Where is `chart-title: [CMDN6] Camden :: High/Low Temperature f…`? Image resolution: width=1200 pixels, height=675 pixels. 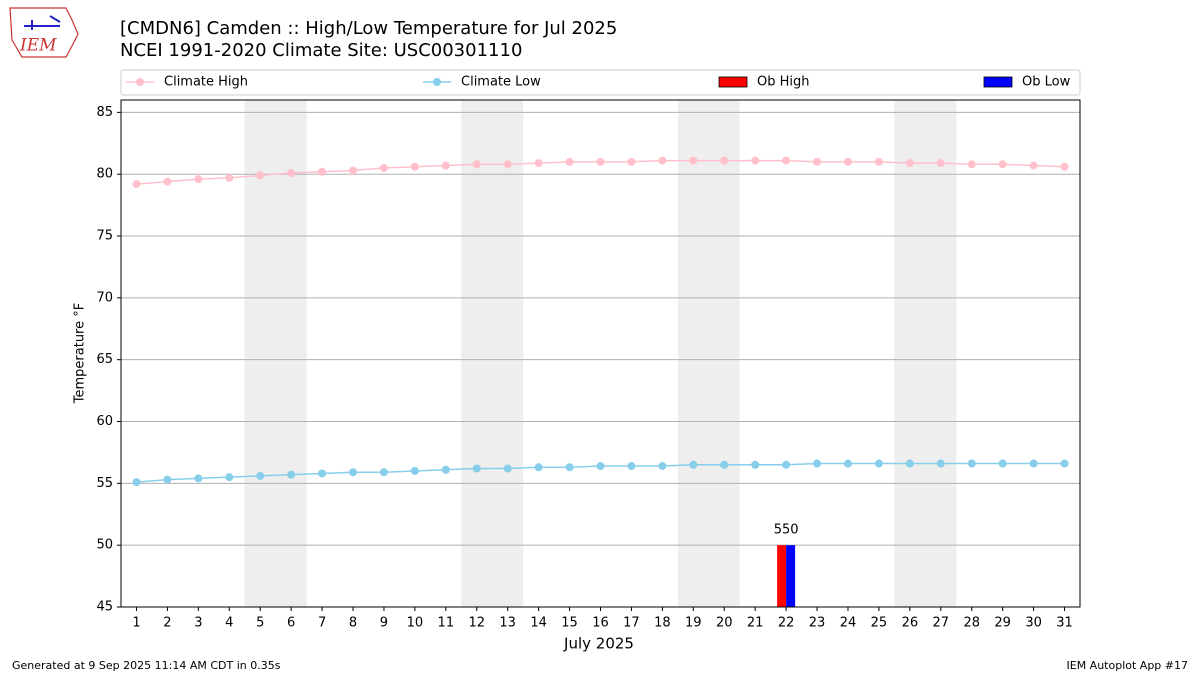 chart-title: [CMDN6] Camden :: High/Low Temperature f… is located at coordinates (368, 28).